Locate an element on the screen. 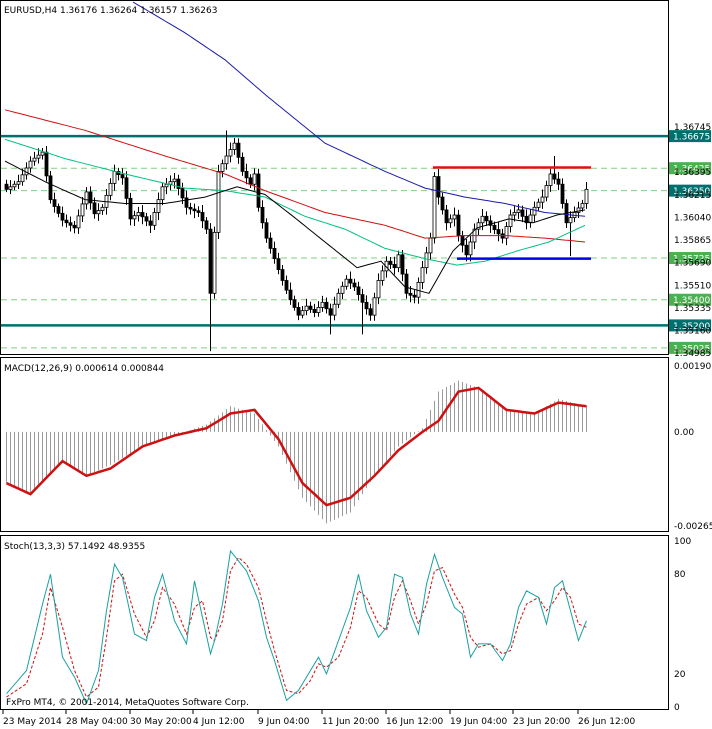 This screenshot has height=729, width=712. time-tick-label: 9 Jun 04:00 is located at coordinates (284, 722).